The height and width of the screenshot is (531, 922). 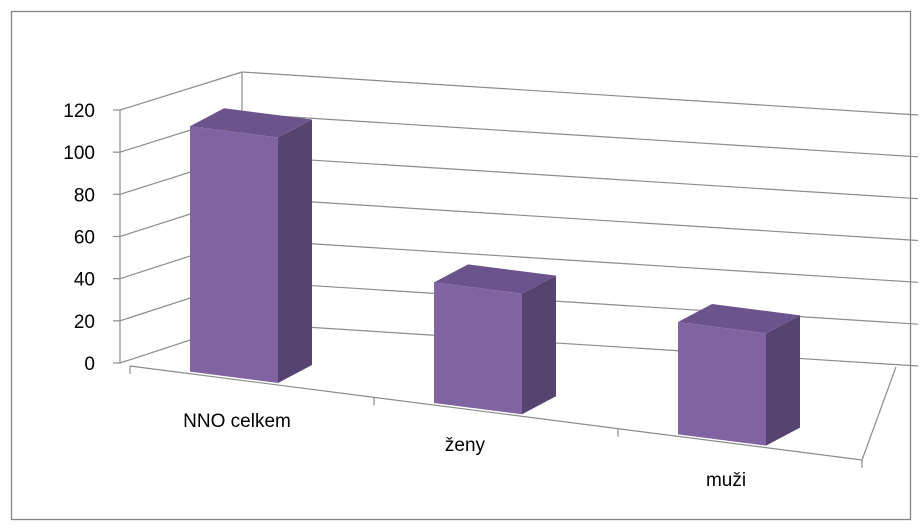 I want to click on x-axis-line, so click(x=496, y=413).